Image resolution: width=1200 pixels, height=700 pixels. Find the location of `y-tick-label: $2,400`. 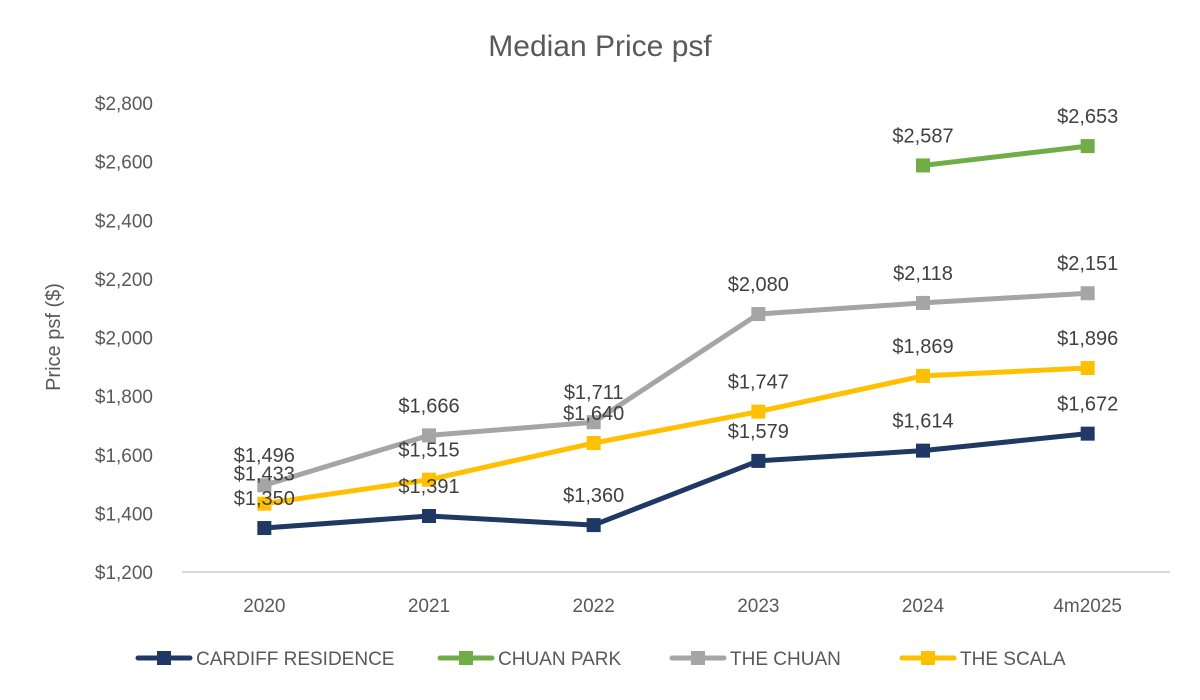

y-tick-label: $2,400 is located at coordinates (124, 221).